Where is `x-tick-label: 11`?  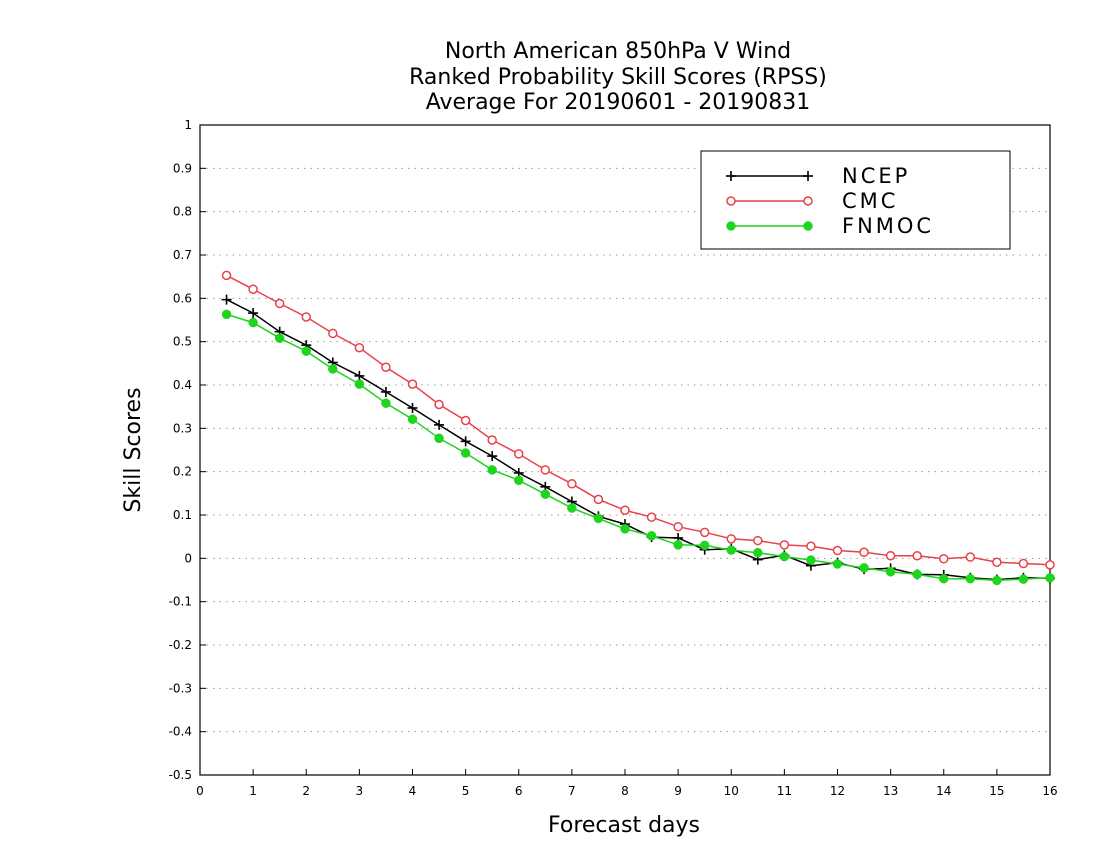
x-tick-label: 11 is located at coordinates (784, 791).